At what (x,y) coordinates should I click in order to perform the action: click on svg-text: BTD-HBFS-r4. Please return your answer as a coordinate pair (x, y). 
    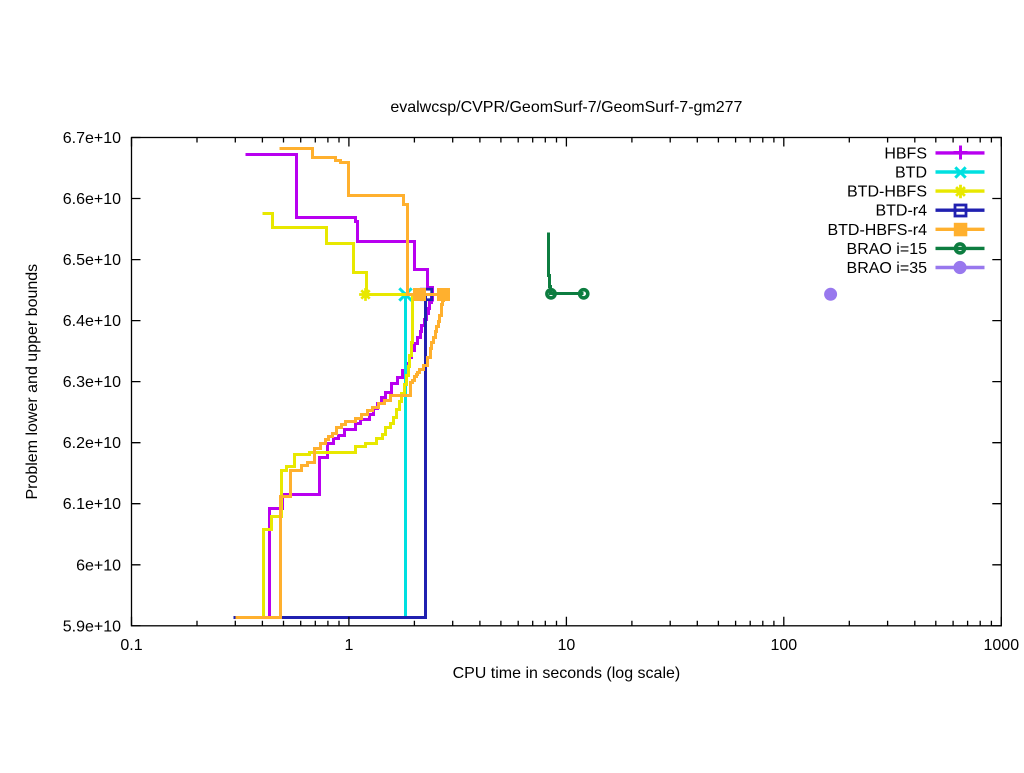
    Looking at the image, I should click on (877, 230).